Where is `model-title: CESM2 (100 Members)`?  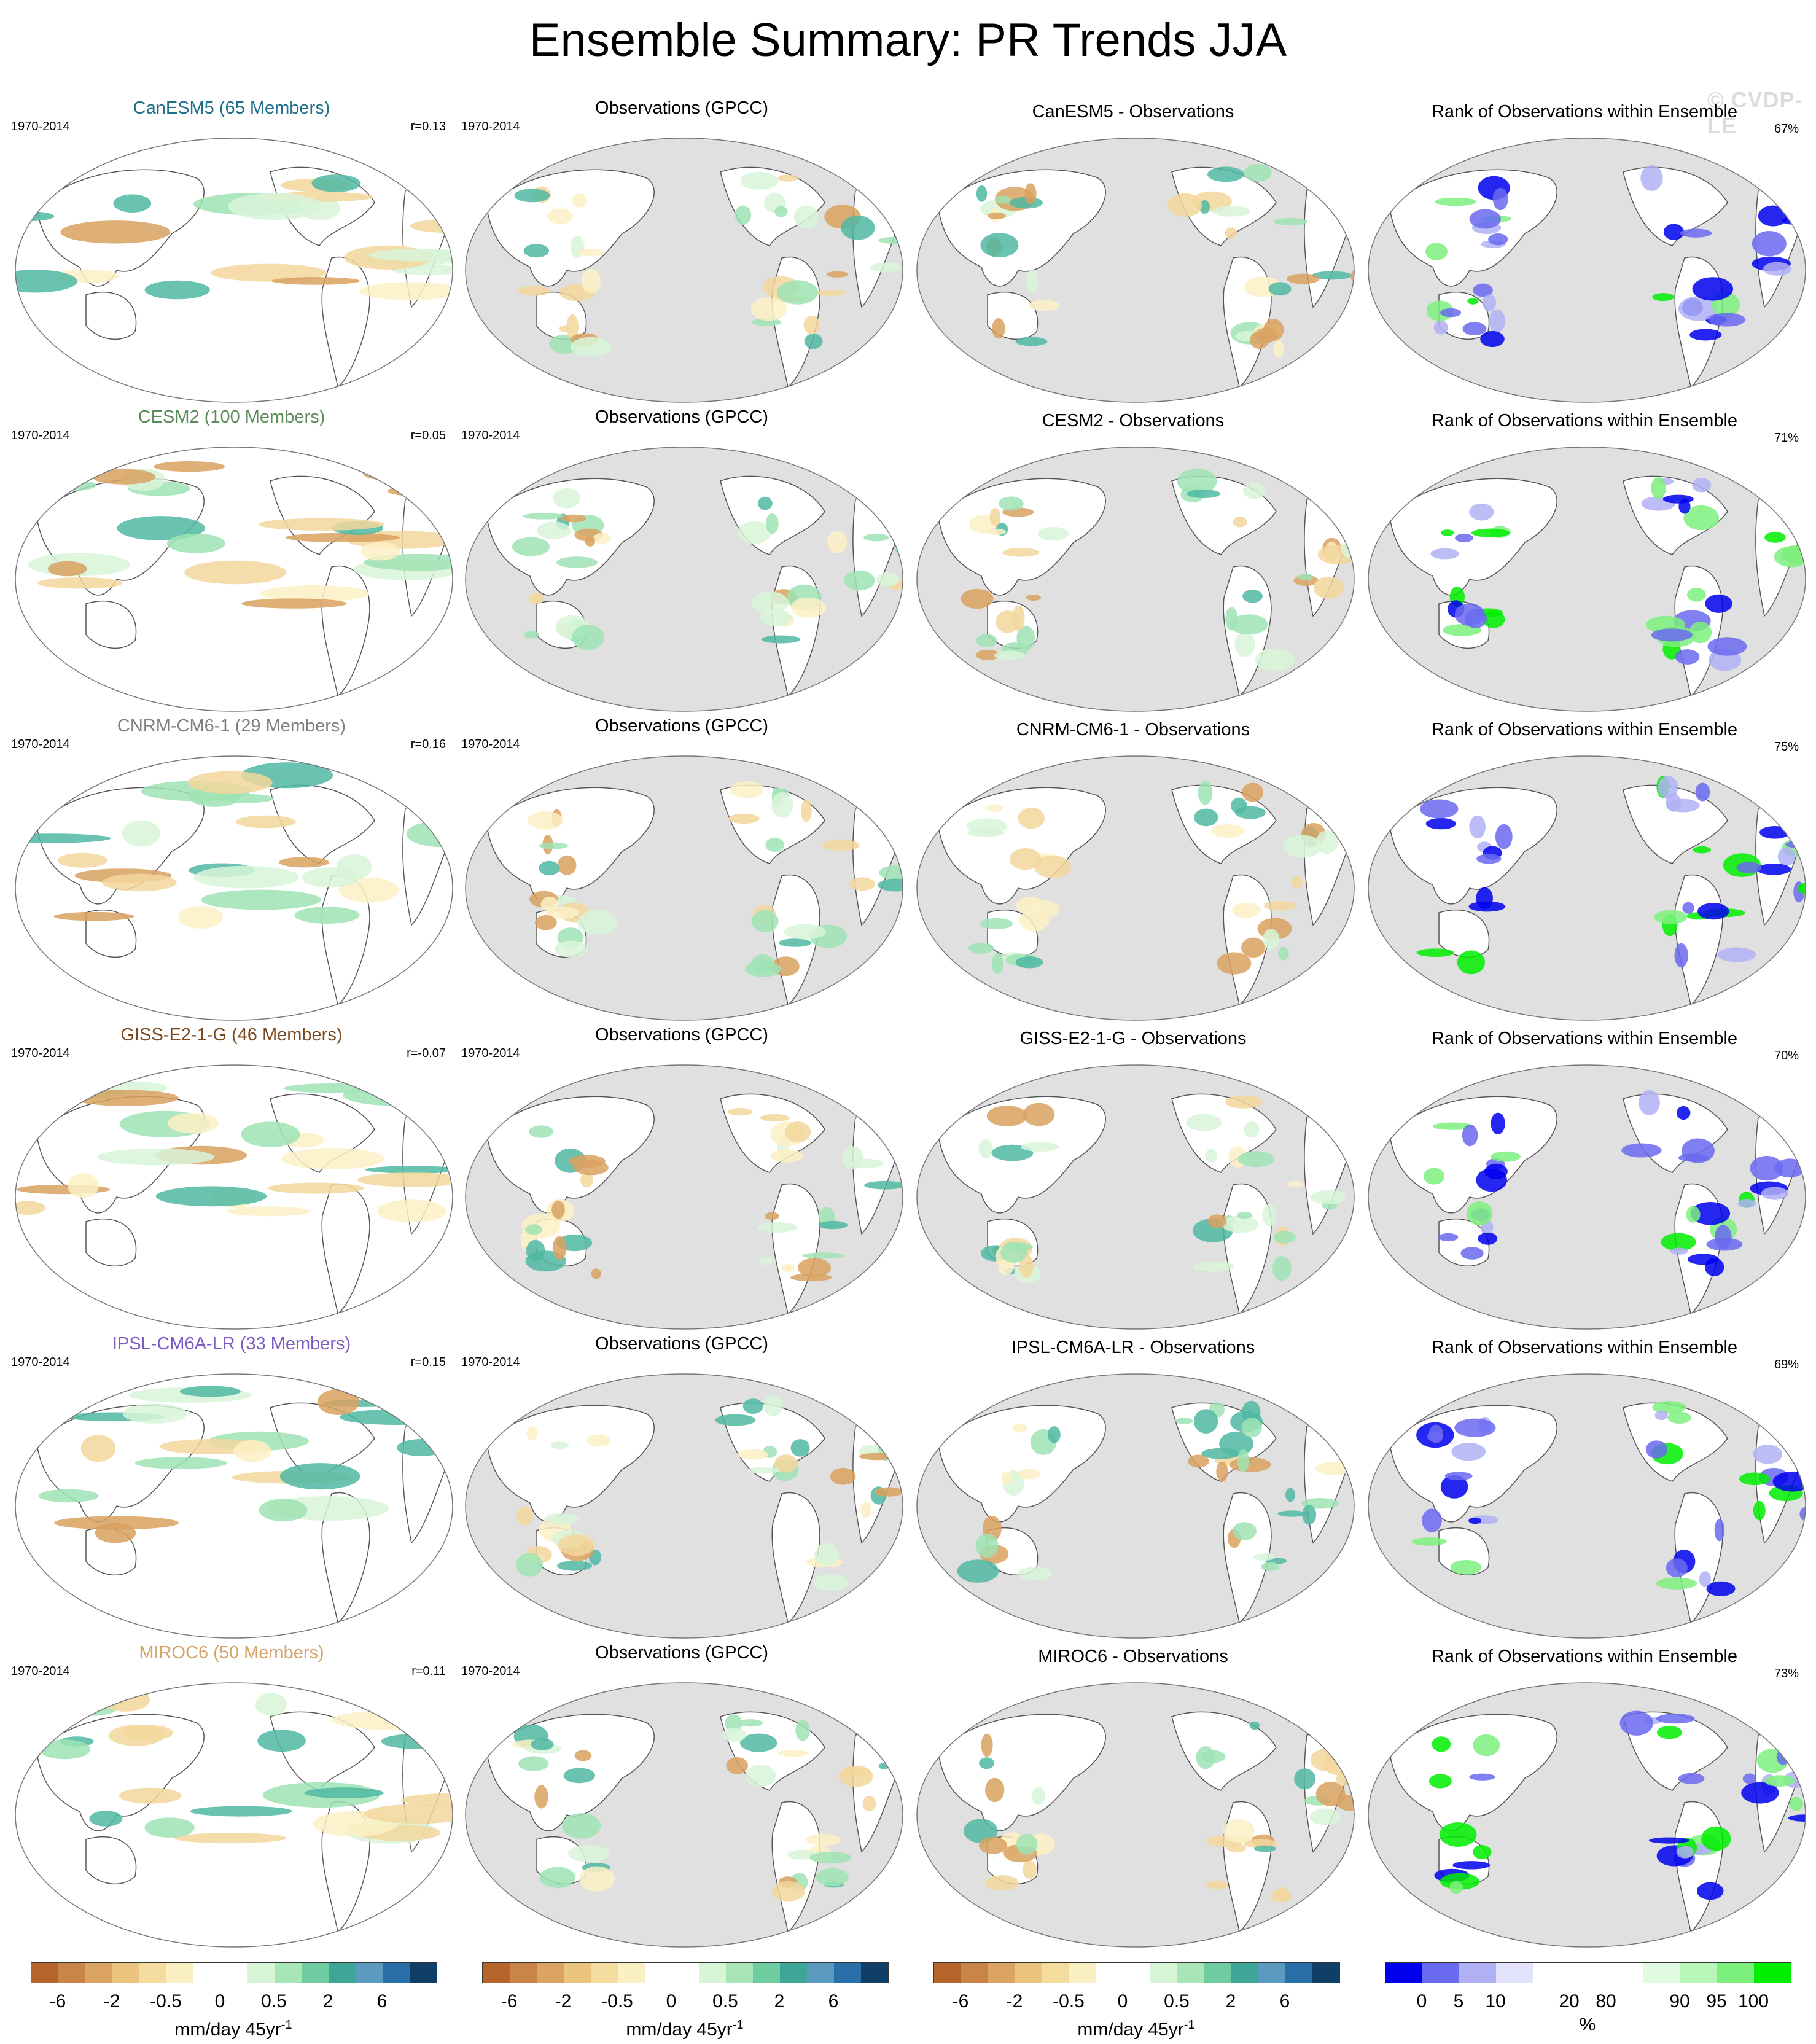 model-title: CESM2 (100 Members) is located at coordinates (231, 417).